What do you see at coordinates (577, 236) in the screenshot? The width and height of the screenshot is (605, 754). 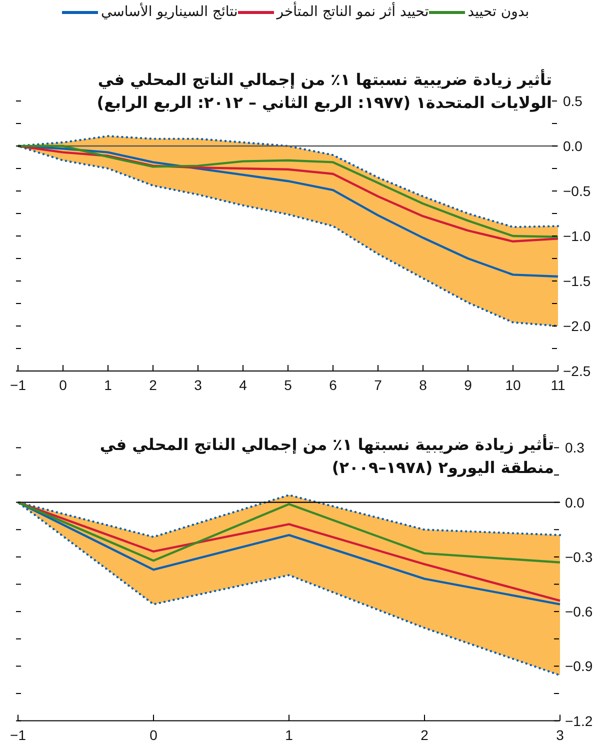 I see `y-tick-label: −1.0` at bounding box center [577, 236].